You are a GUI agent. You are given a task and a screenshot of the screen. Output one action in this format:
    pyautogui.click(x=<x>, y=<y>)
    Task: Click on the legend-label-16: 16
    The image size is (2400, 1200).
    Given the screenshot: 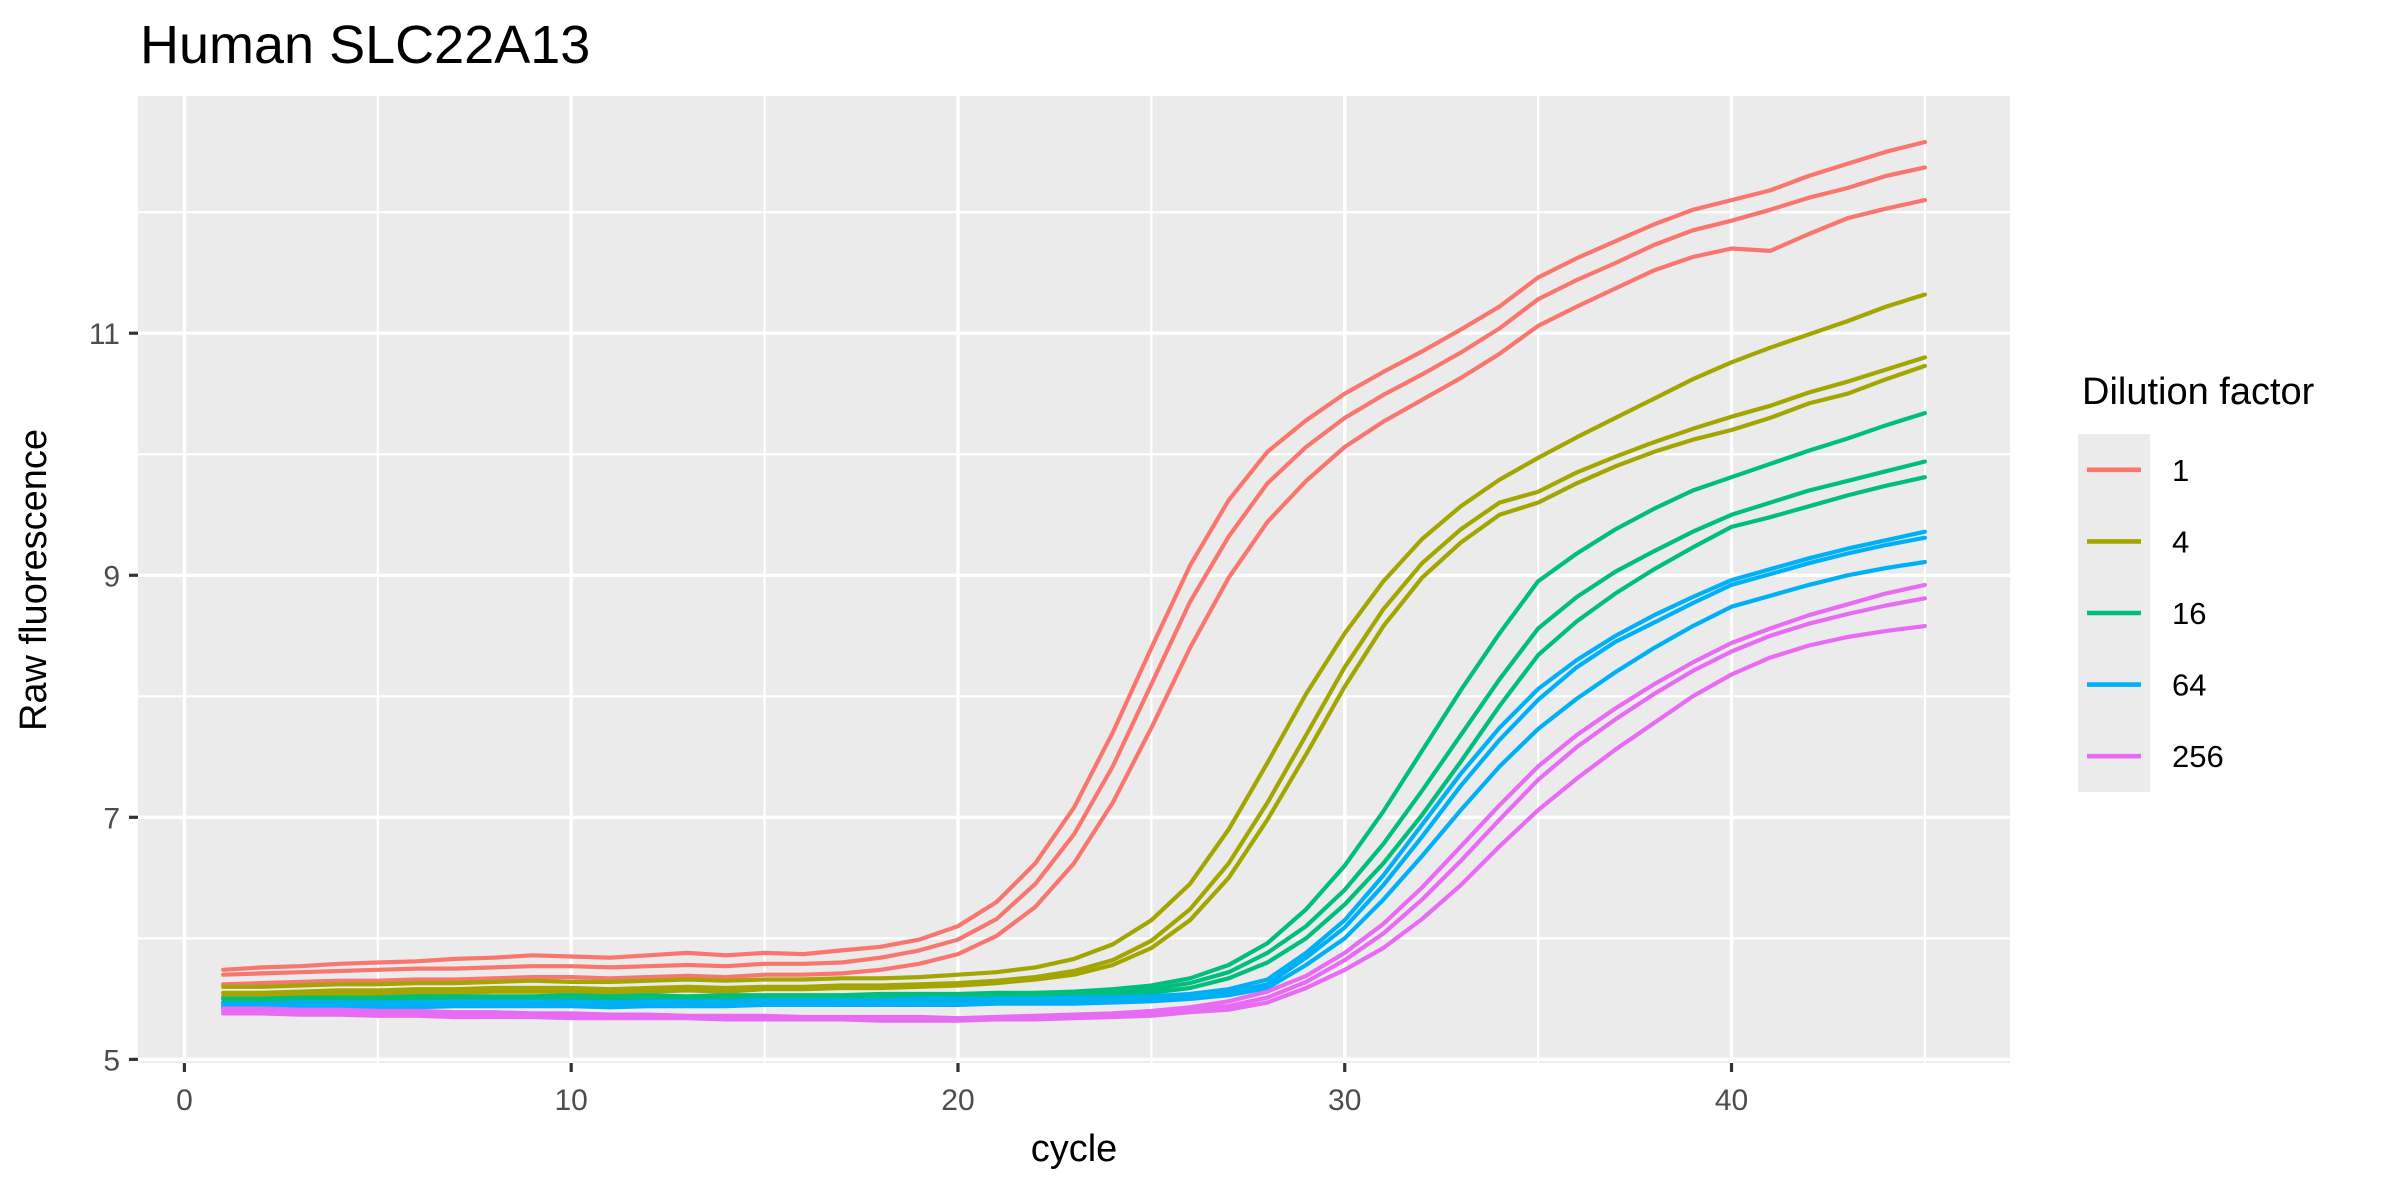 What is the action you would take?
    pyautogui.click(x=2189, y=613)
    